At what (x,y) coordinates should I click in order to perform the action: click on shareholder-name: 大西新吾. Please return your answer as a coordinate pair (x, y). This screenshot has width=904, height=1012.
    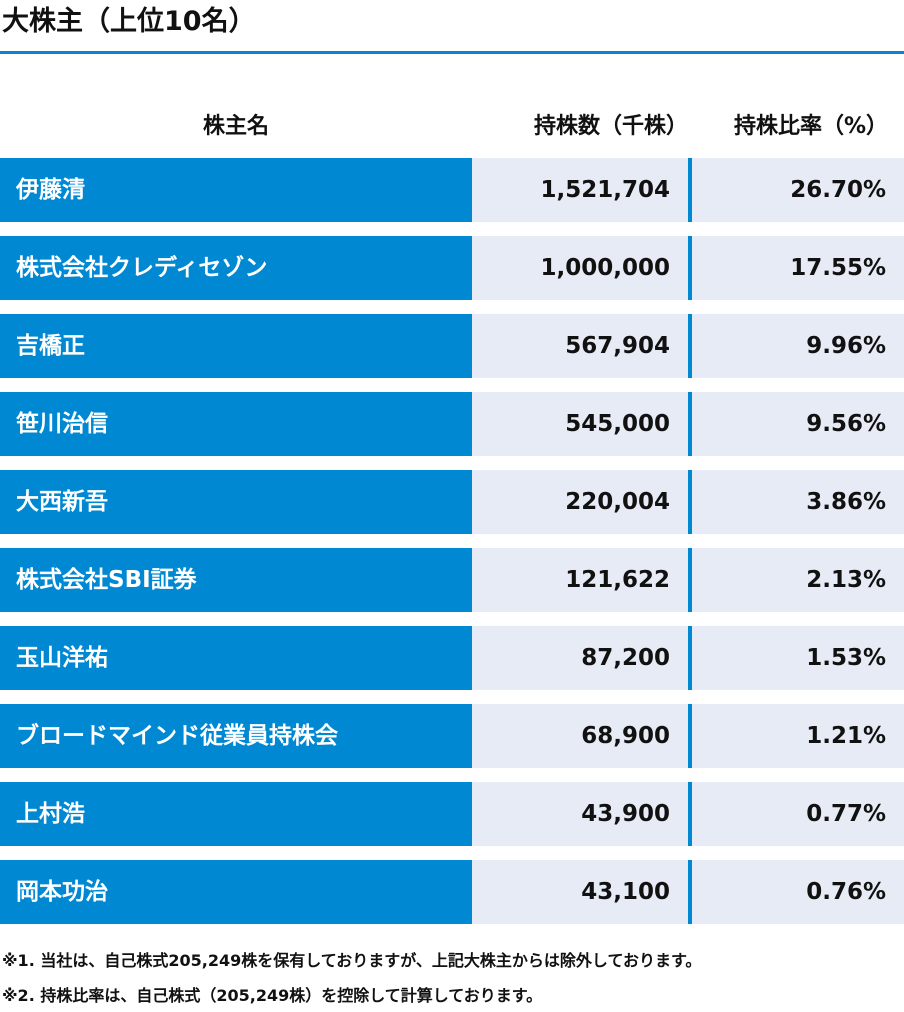
    Looking at the image, I should click on (236, 502).